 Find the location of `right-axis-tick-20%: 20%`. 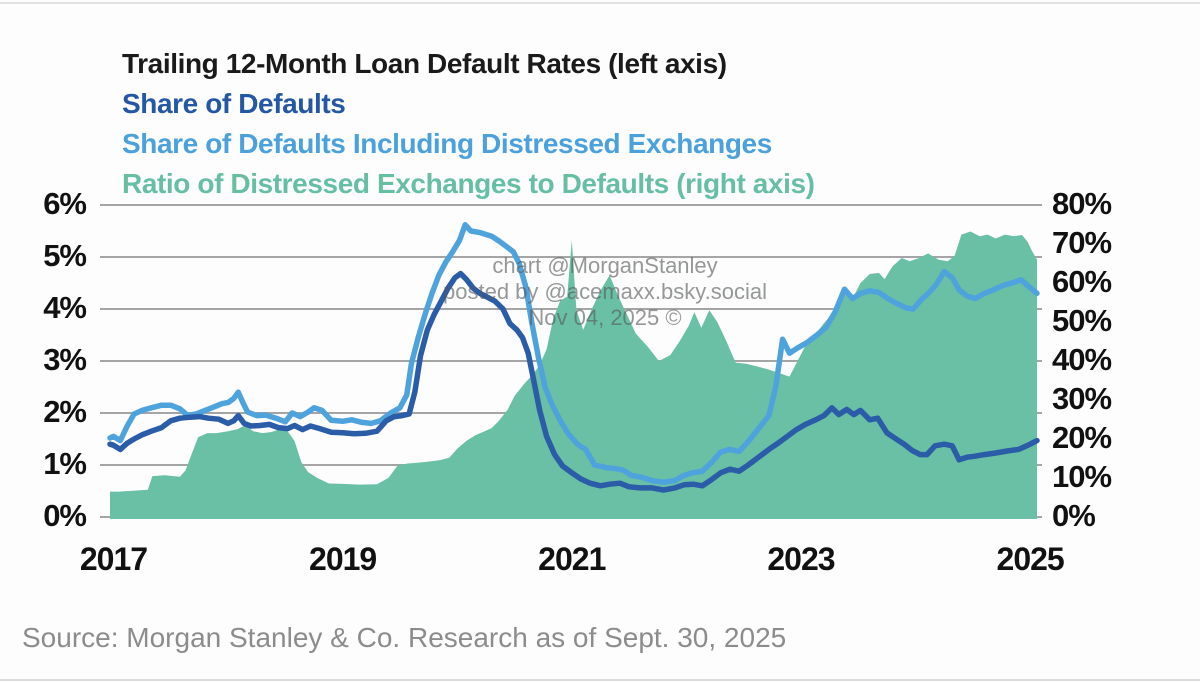

right-axis-tick-20%: 20% is located at coordinates (1082, 437).